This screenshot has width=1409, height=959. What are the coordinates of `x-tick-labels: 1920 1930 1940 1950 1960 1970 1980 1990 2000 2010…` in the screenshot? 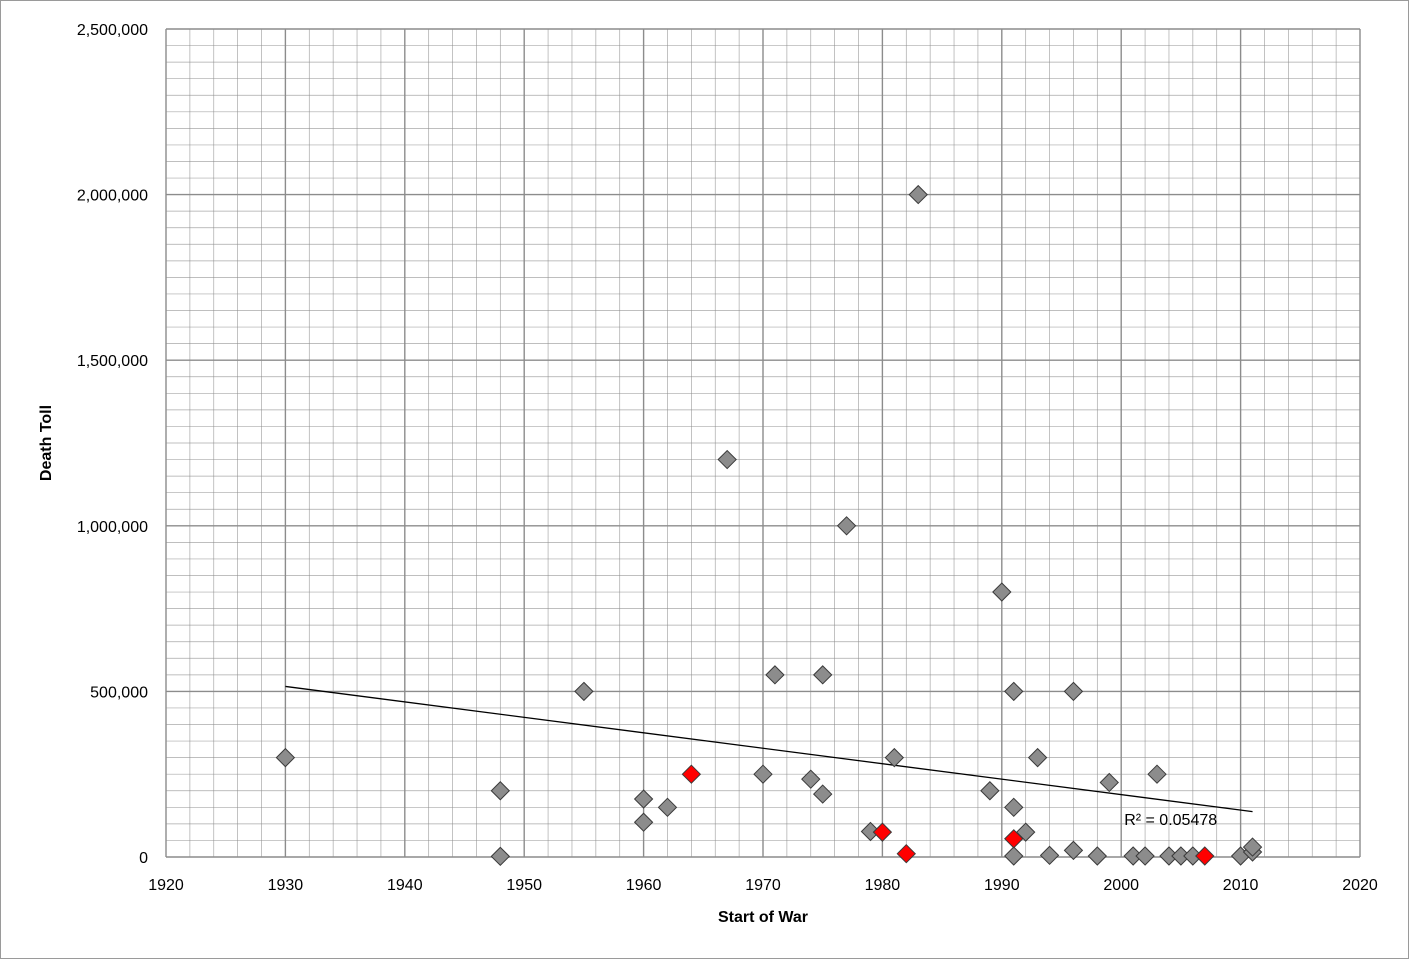 It's located at (763, 885).